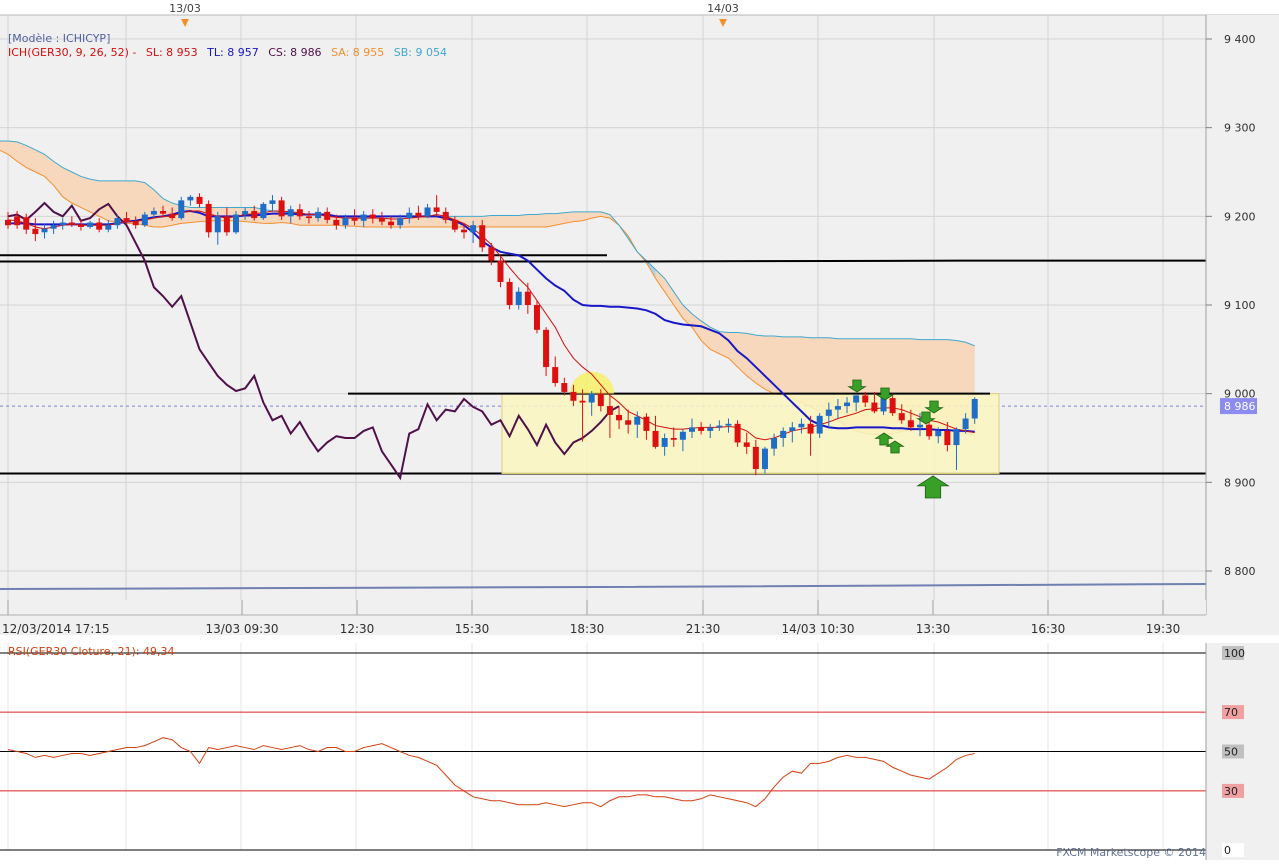 This screenshot has width=1279, height=864. What do you see at coordinates (1240, 571) in the screenshot?
I see `price-tick-label: 8 800` at bounding box center [1240, 571].